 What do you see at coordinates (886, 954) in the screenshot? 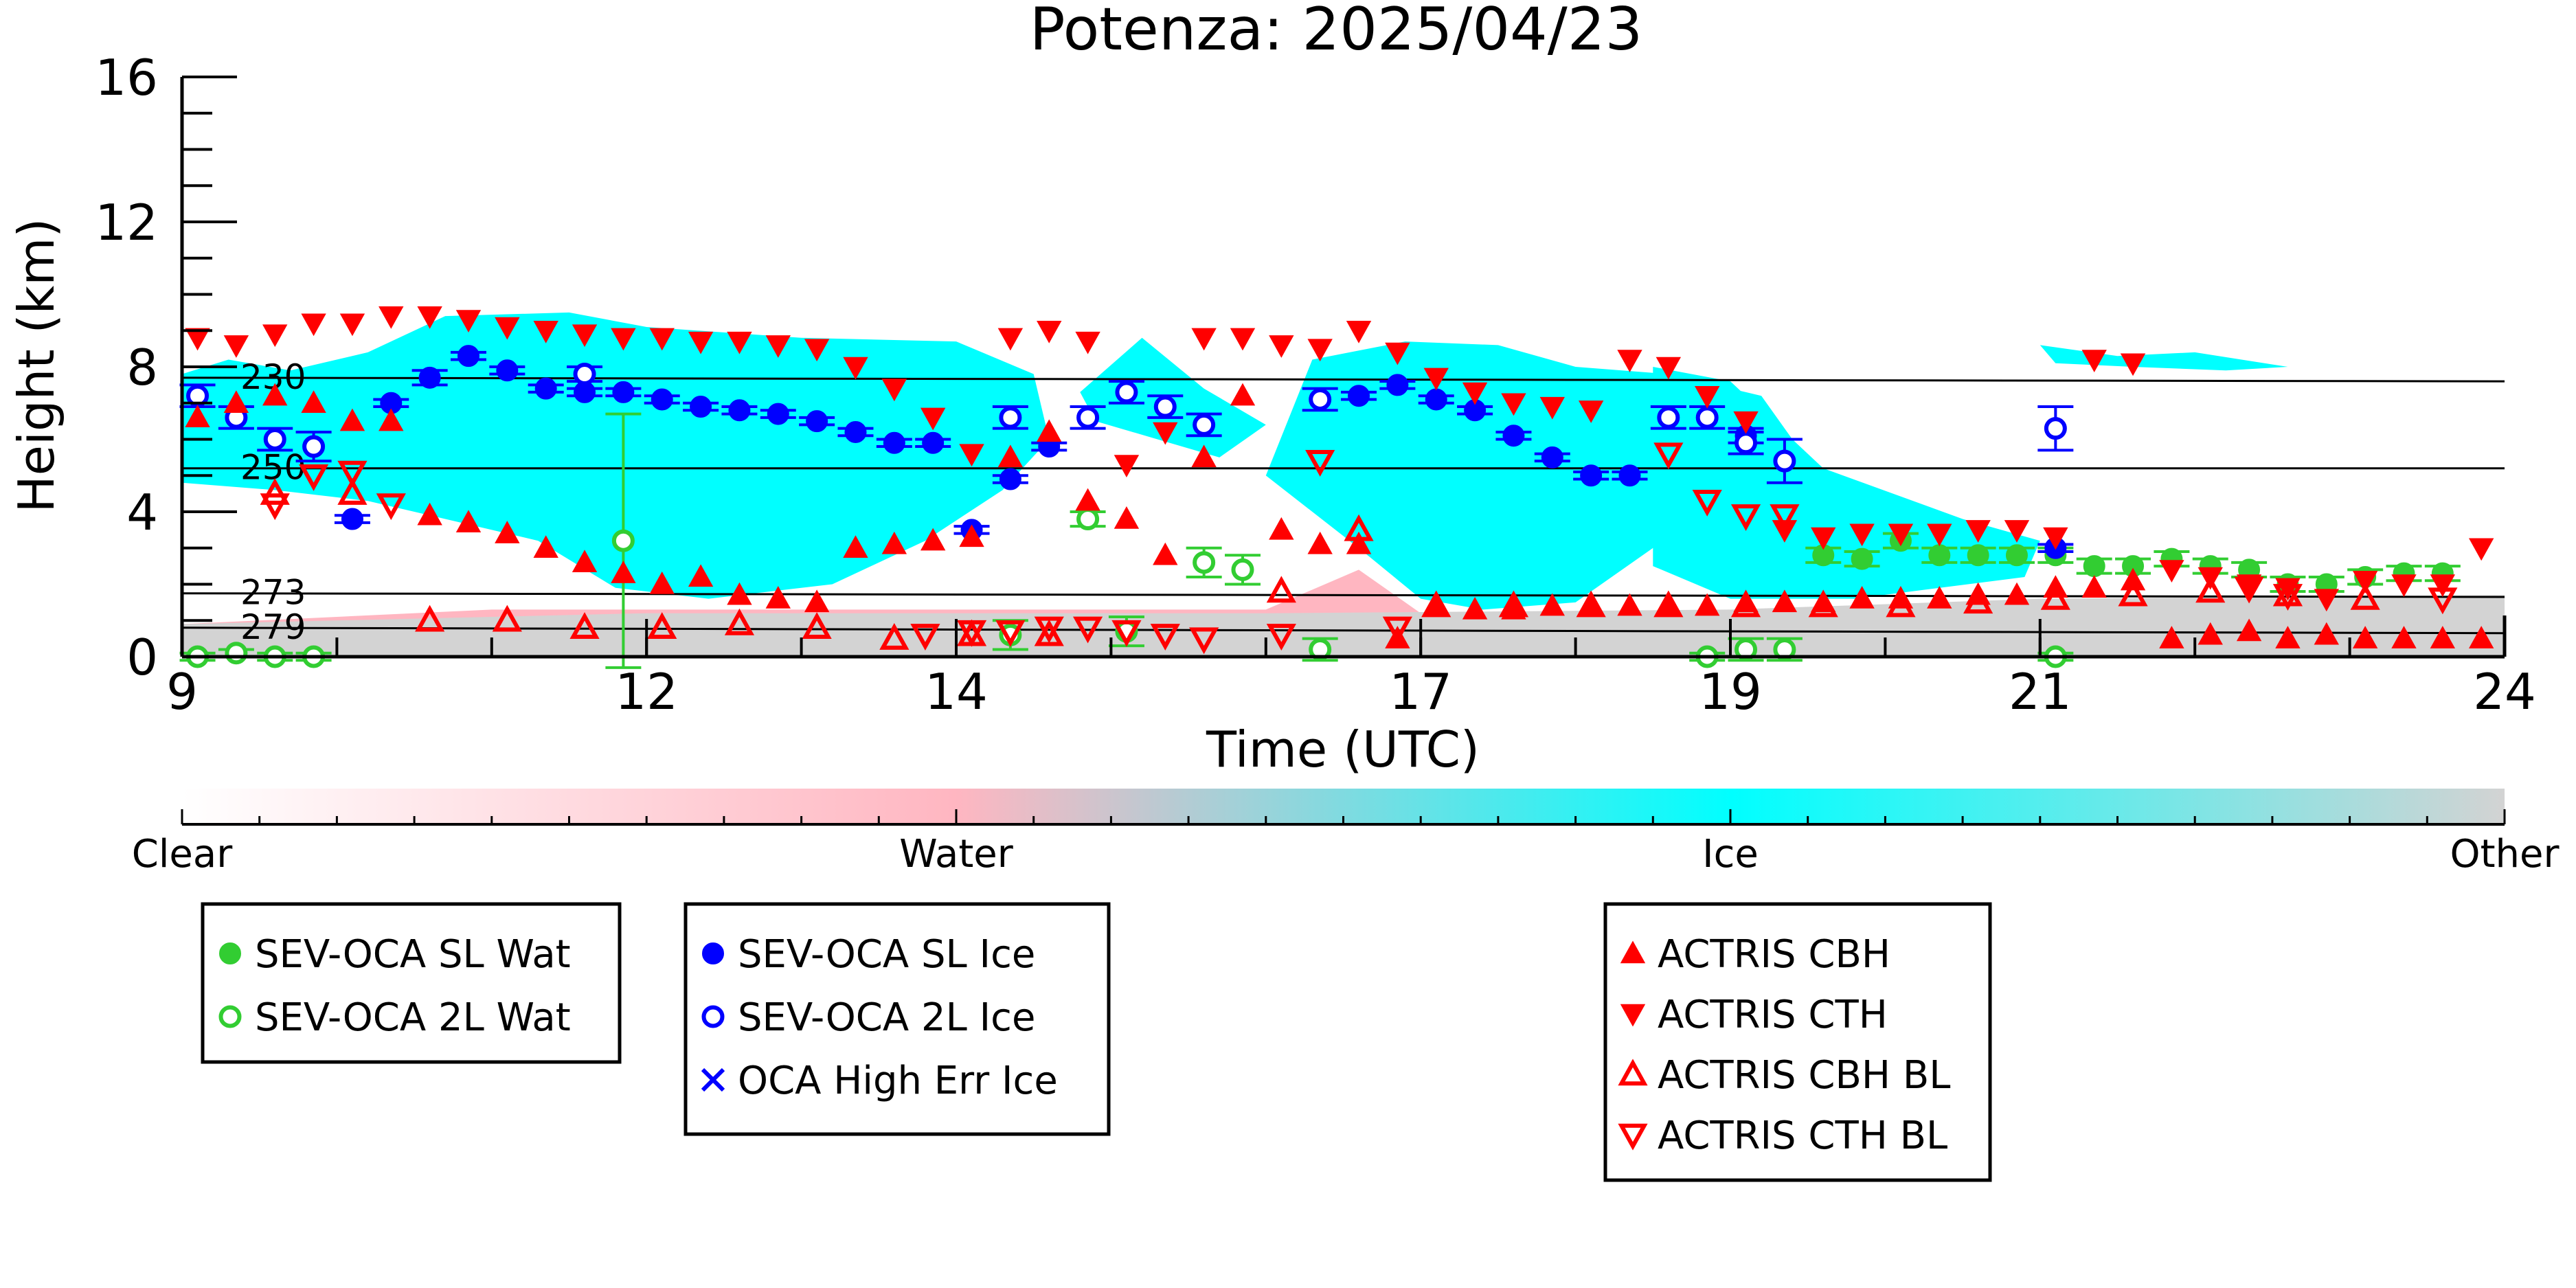
I see `legend-label: SEV-OCA SL Ice` at bounding box center [886, 954].